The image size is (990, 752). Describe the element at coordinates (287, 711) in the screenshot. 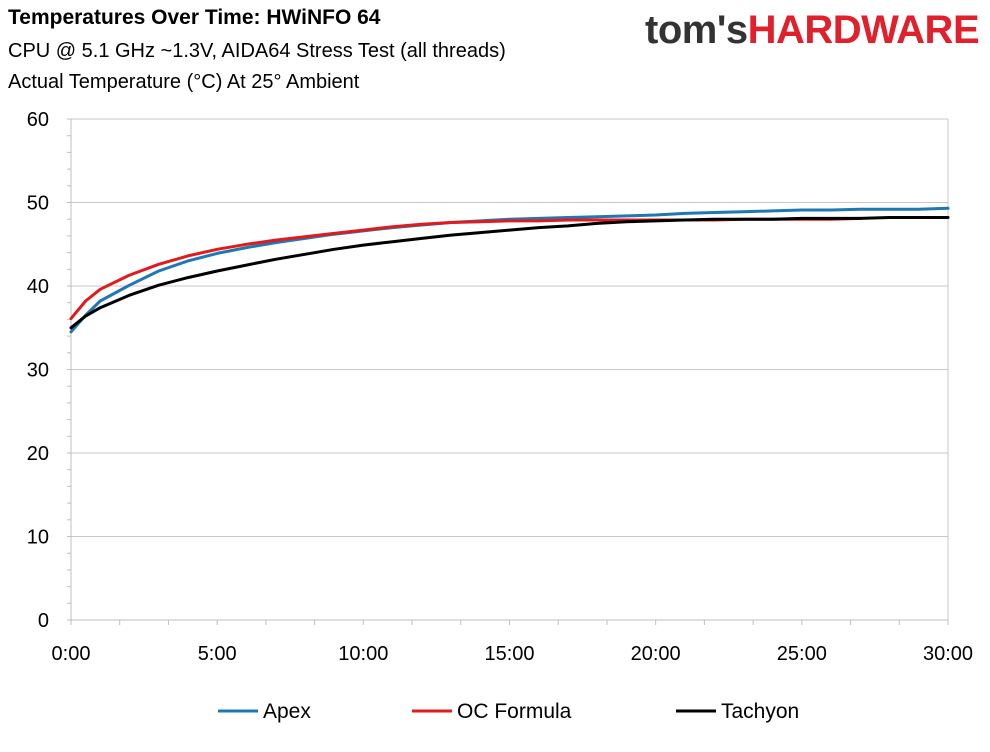

I see `legend-label-apex: Apex` at that location.